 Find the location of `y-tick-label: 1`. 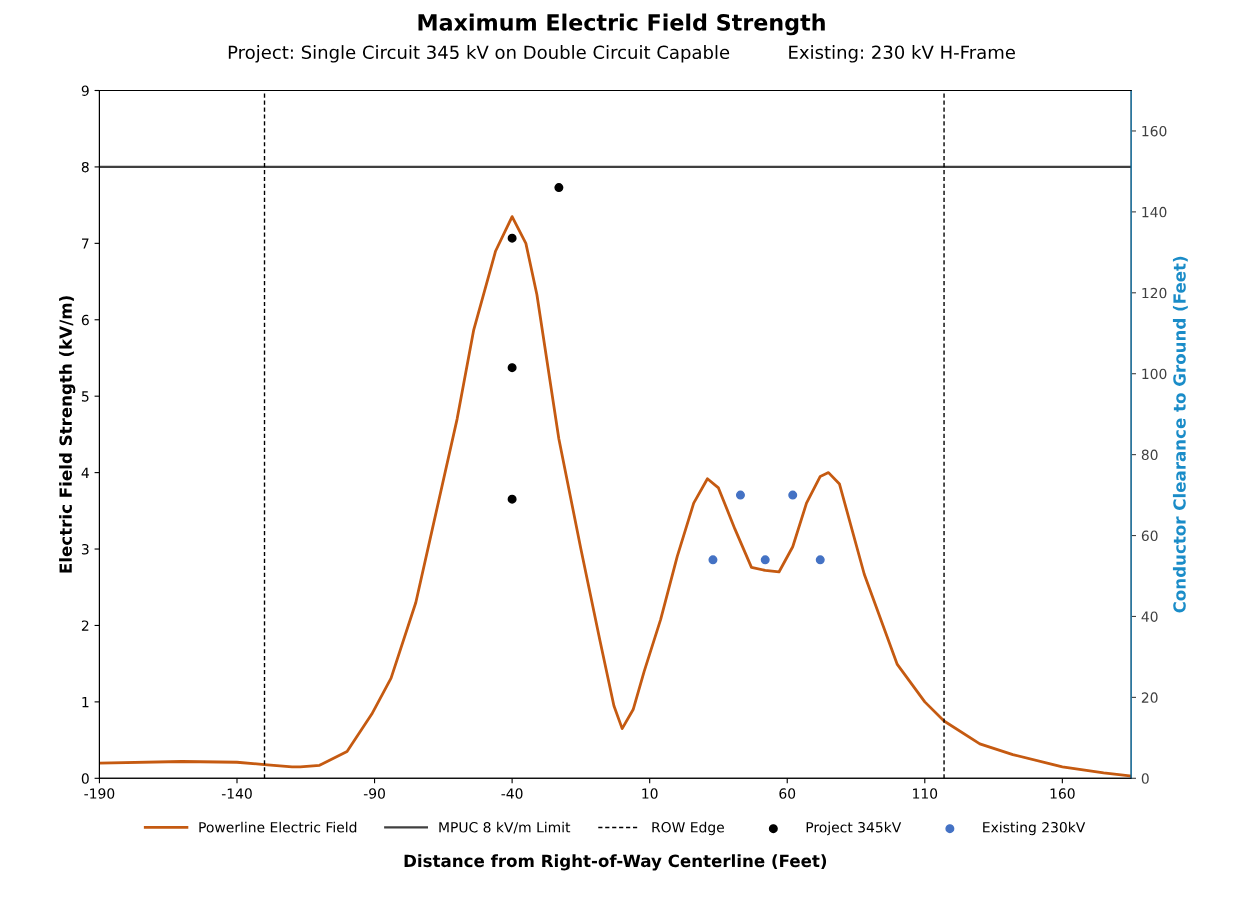

y-tick-label: 1 is located at coordinates (85, 702).